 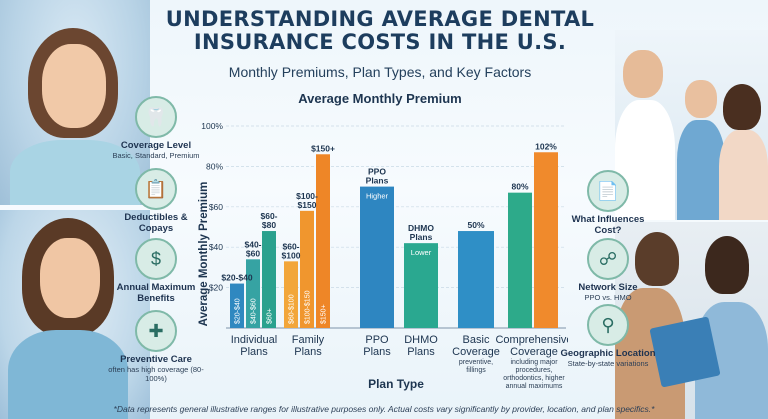 I want to click on x-tick-label: DHMO, so click(x=421, y=340).